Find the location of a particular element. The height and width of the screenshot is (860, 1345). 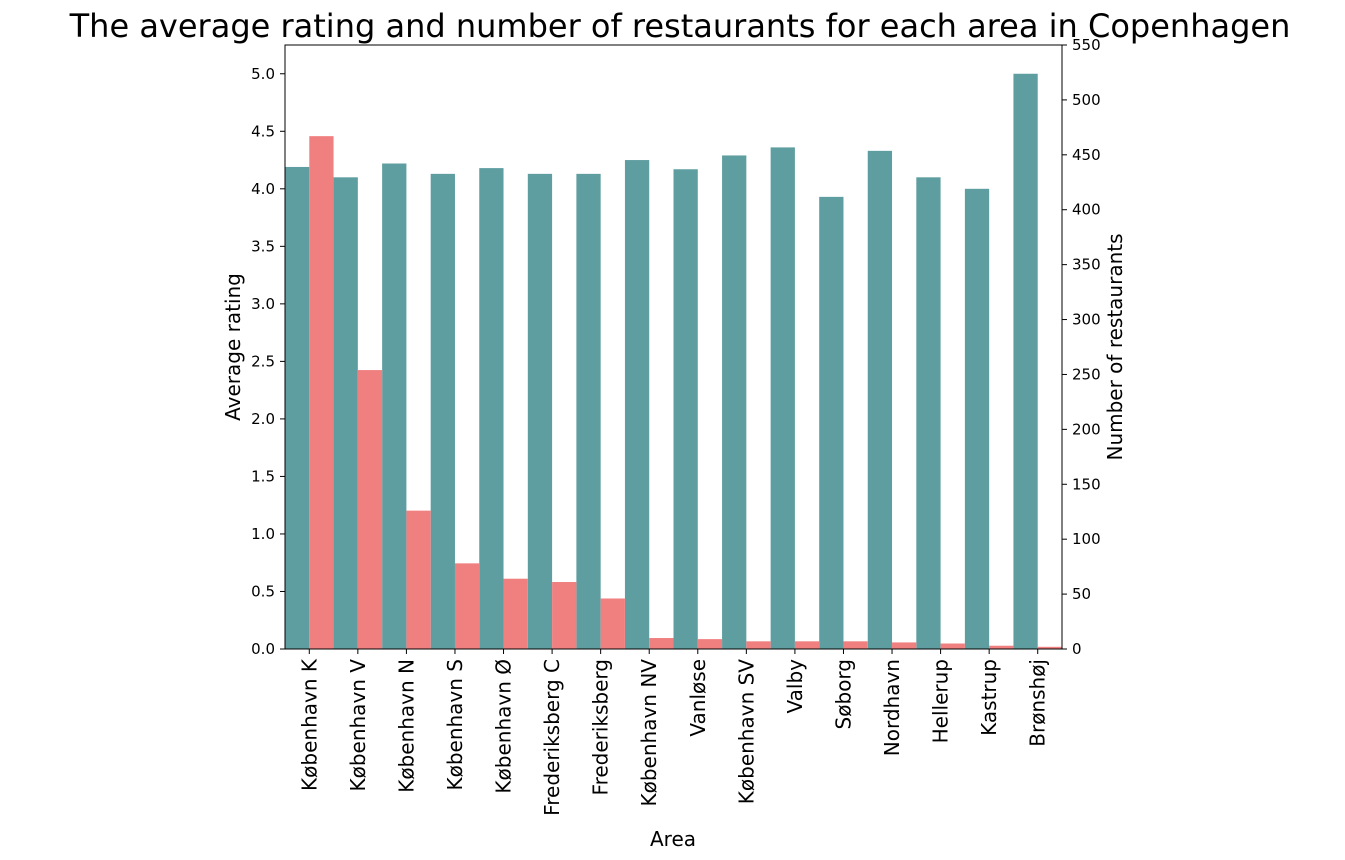

x-tick-label: Valby is located at coordinates (795, 686).